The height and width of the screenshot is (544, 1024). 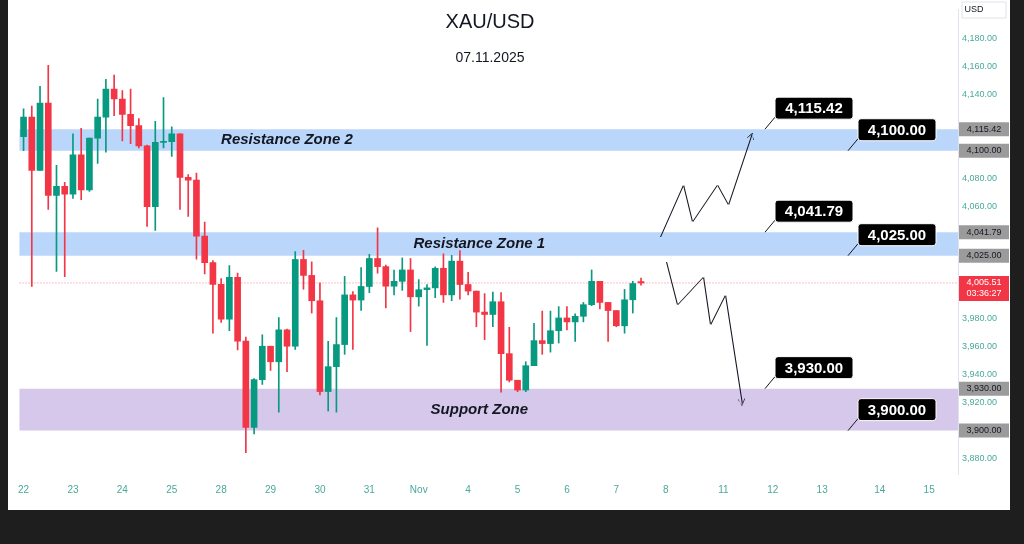 What do you see at coordinates (490, 20) in the screenshot?
I see `chart-title: XAU/USD` at bounding box center [490, 20].